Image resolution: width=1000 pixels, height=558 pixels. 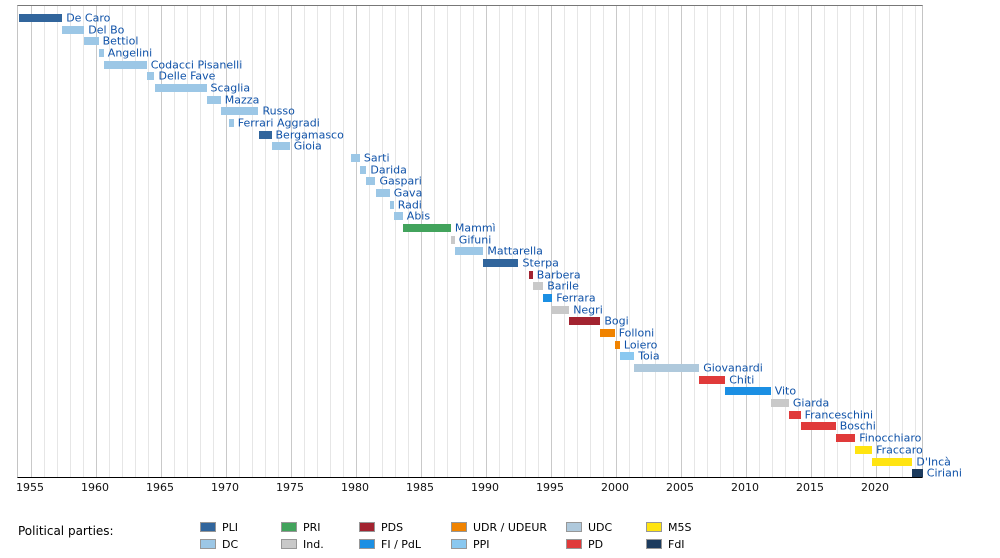 I want to click on minister-name: Barile, so click(x=563, y=286).